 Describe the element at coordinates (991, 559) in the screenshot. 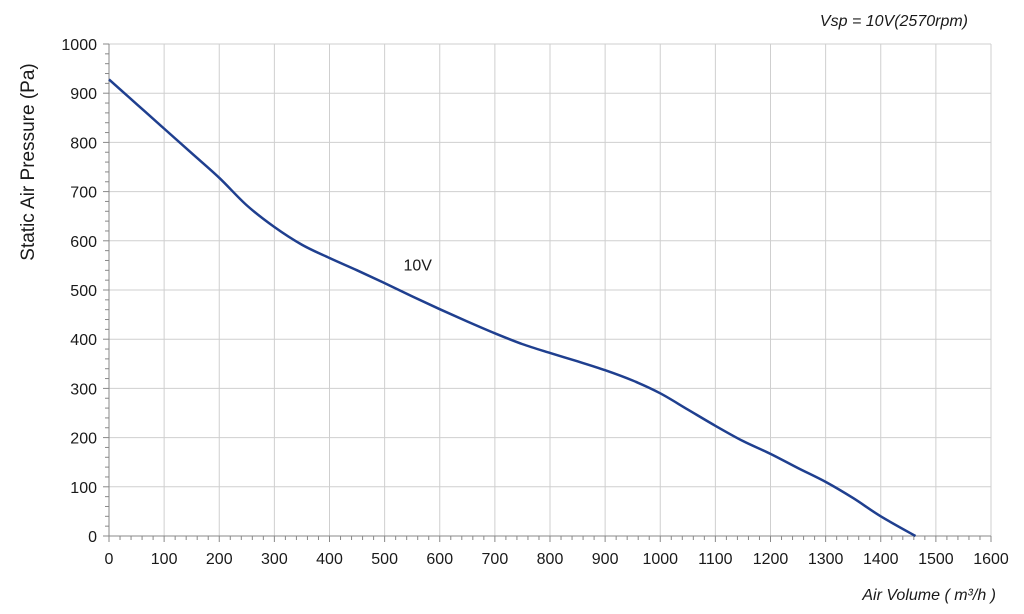

I see `x-tick-label: 1600` at that location.